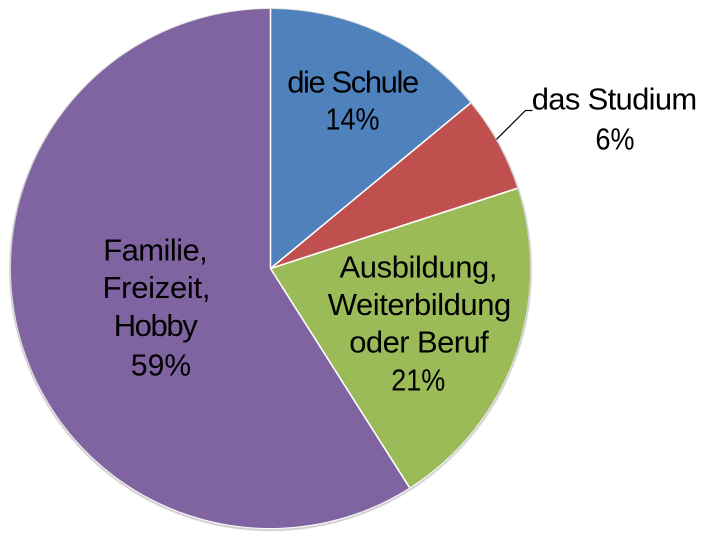 Image resolution: width=701 pixels, height=542 pixels. I want to click on svg-text: 59%, so click(161, 365).